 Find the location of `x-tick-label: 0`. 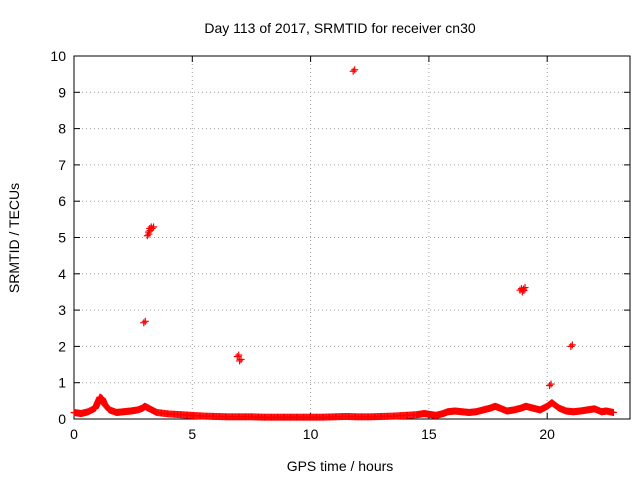

x-tick-label: 0 is located at coordinates (74, 434).